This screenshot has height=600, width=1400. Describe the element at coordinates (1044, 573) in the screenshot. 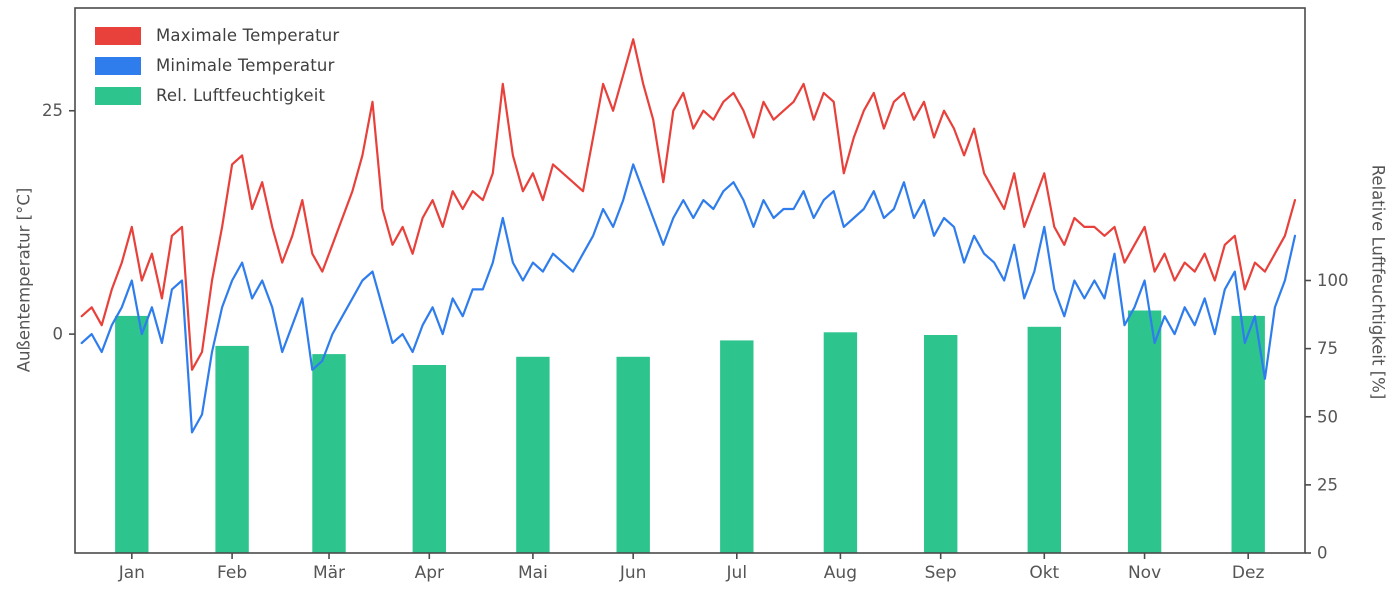

I see `month-tick-label: Okt` at that location.